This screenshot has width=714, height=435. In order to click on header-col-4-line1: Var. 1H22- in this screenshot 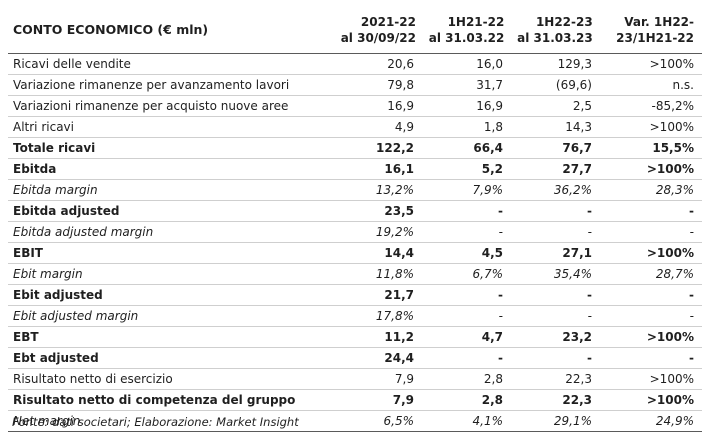, I will do `click(659, 21)`.